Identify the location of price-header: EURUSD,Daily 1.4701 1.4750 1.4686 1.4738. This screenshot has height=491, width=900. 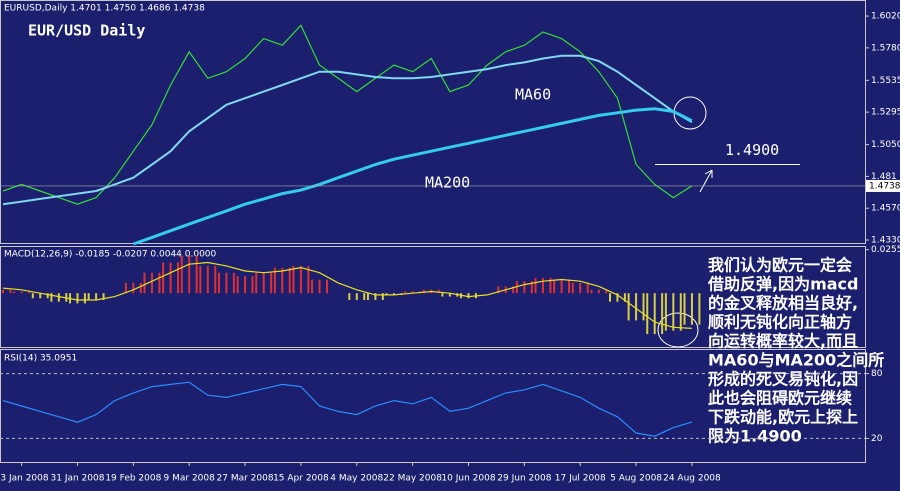
(104, 9).